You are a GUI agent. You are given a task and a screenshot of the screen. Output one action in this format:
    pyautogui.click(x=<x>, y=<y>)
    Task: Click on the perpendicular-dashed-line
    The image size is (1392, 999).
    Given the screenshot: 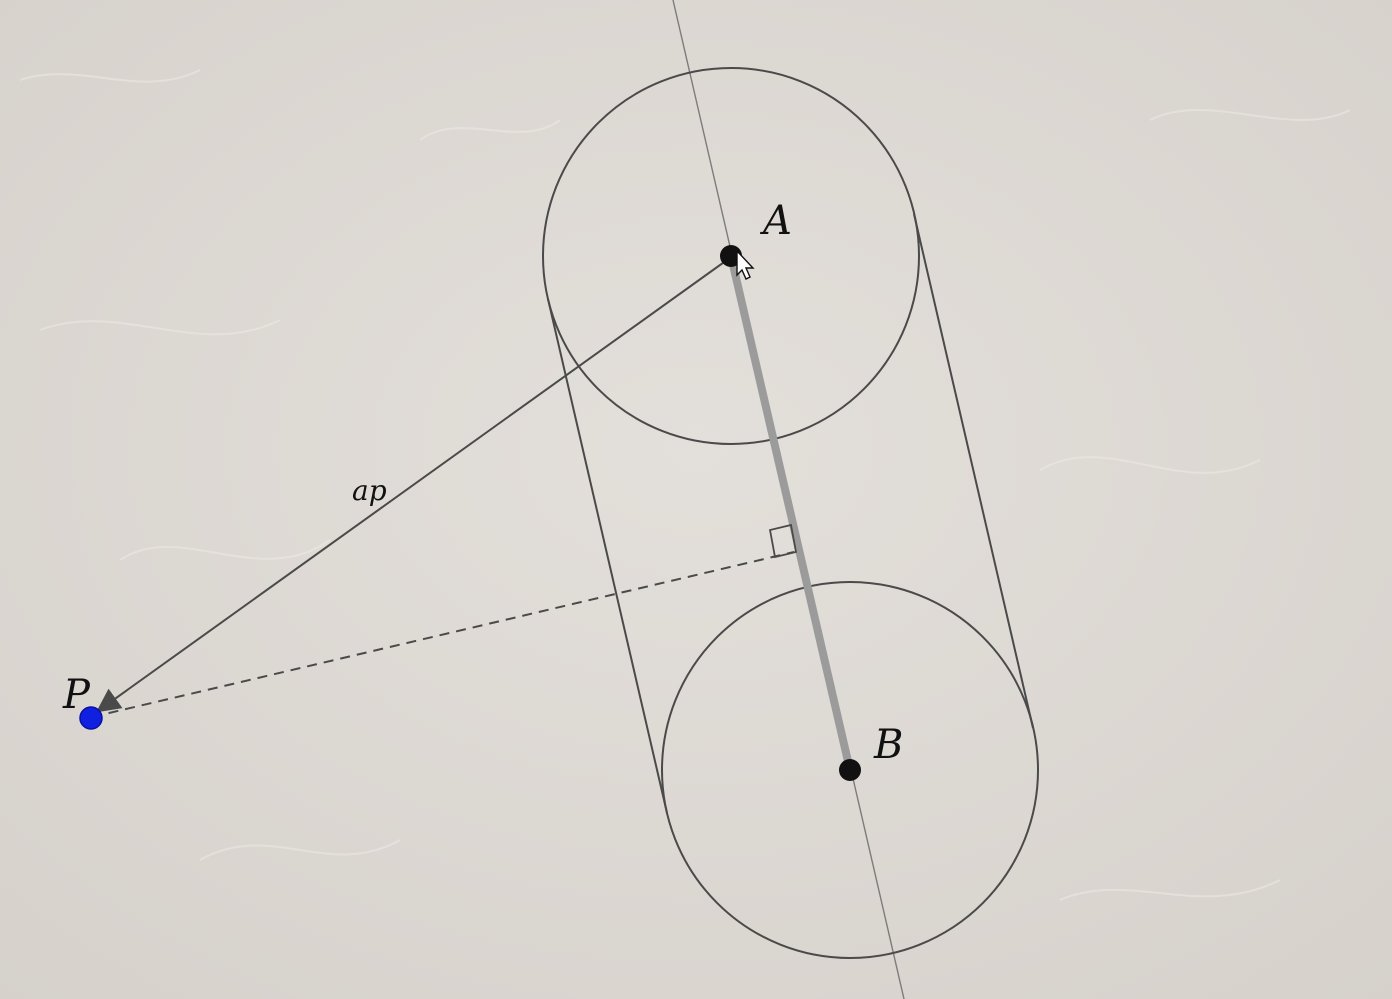 What is the action you would take?
    pyautogui.click(x=443, y=634)
    